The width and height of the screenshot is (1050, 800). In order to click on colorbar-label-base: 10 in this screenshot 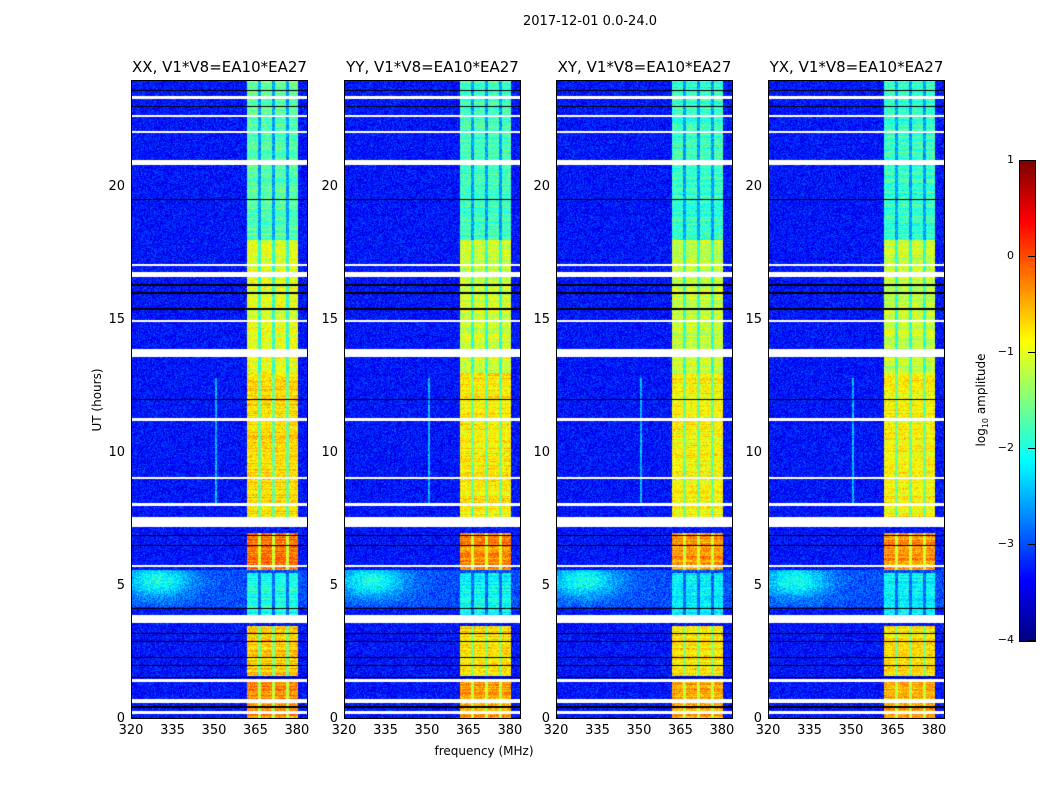, I will do `click(986, 423)`.